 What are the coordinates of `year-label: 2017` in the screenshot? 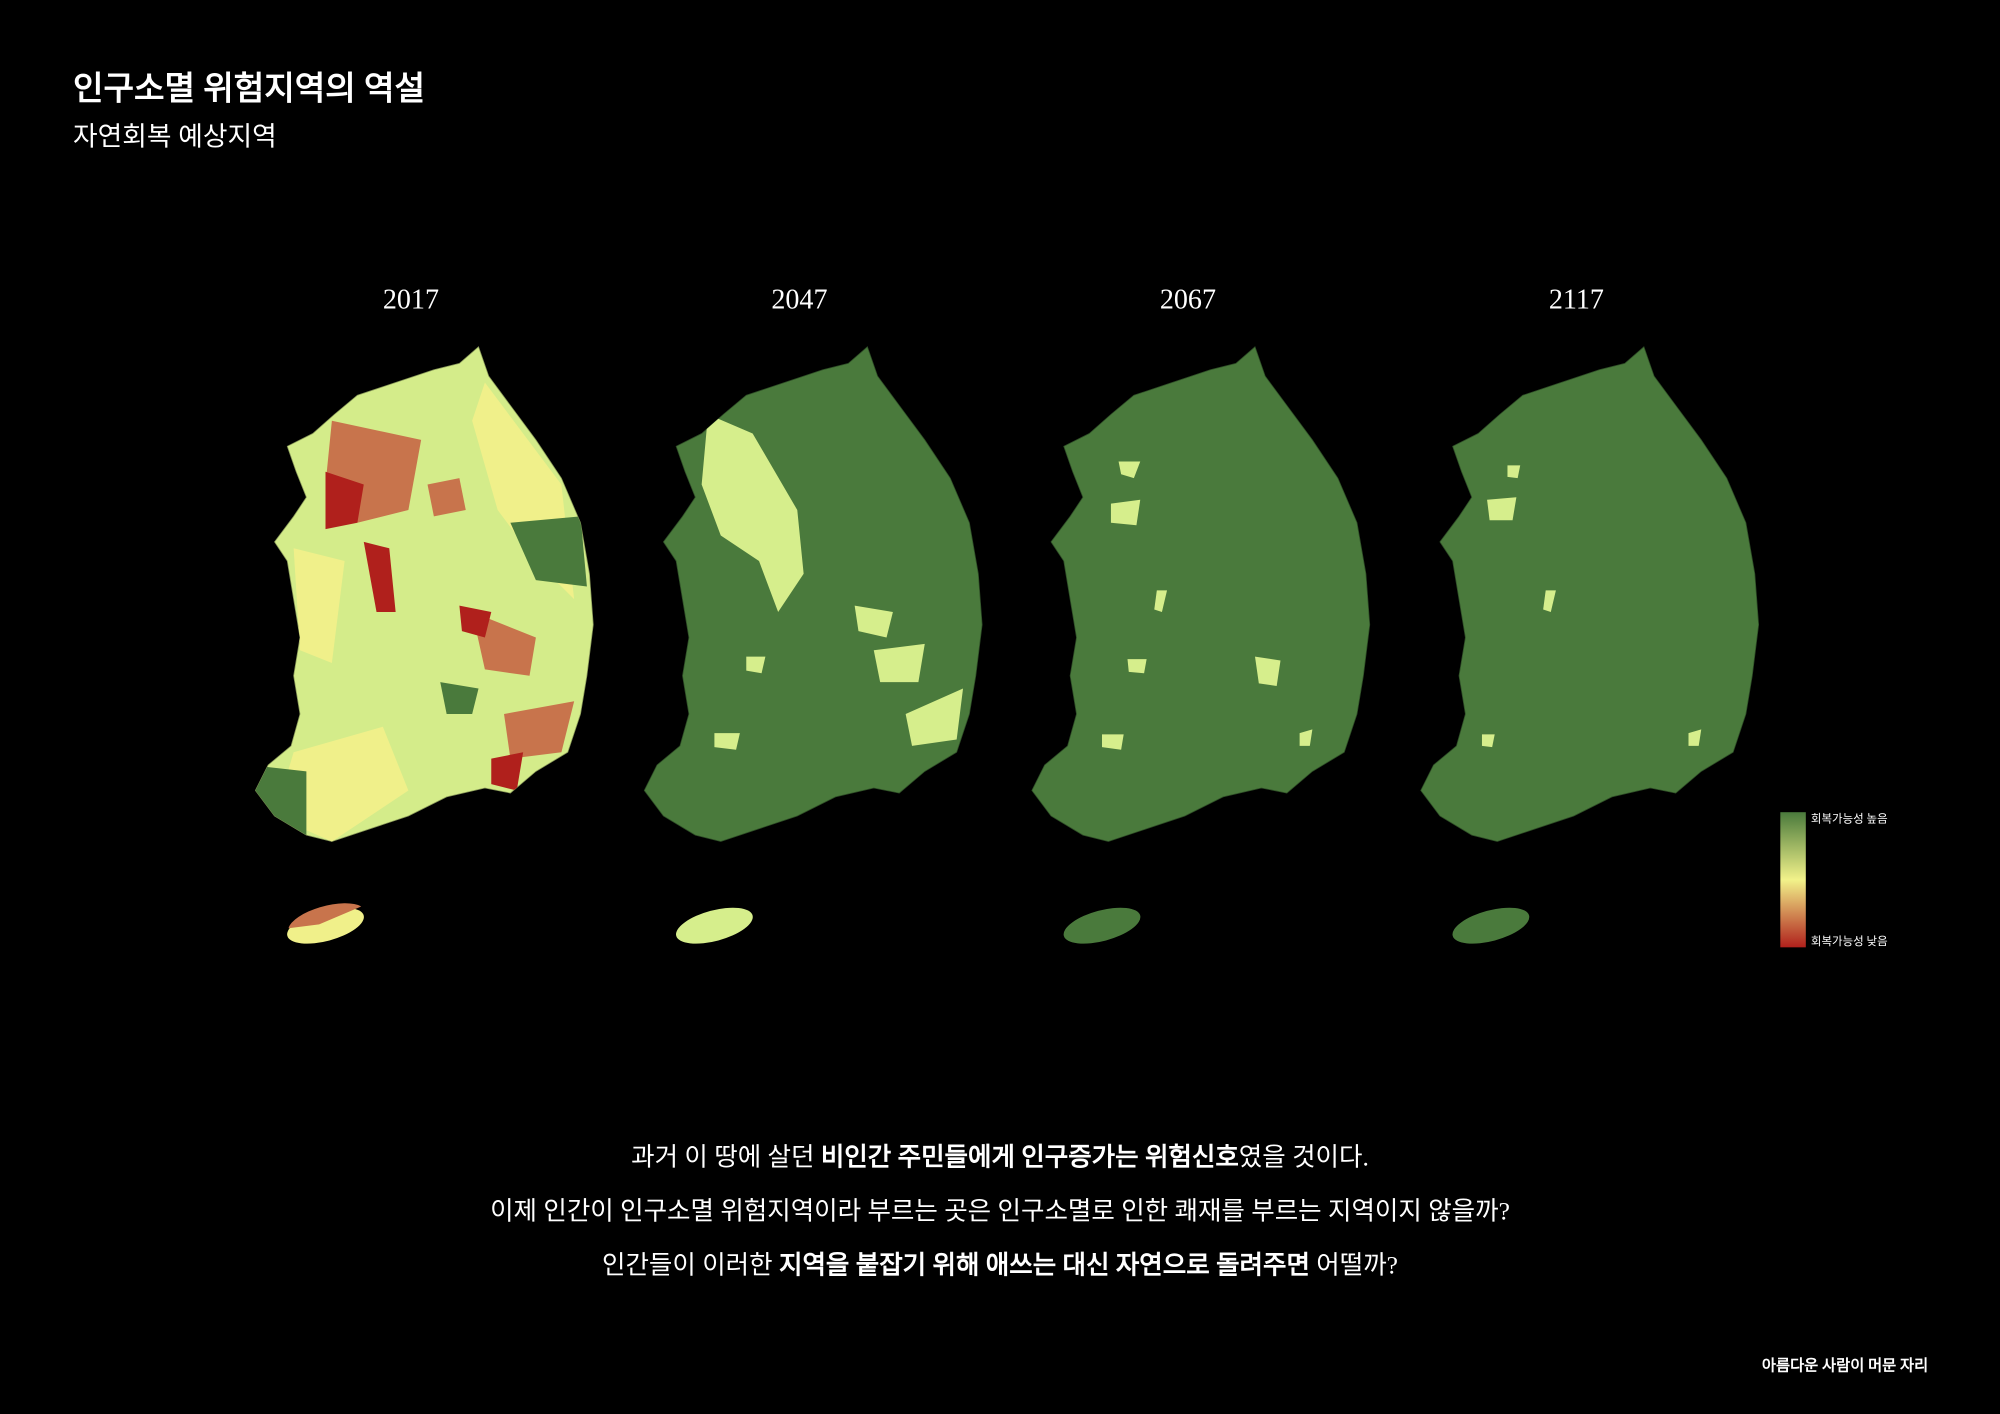 It's located at (411, 300).